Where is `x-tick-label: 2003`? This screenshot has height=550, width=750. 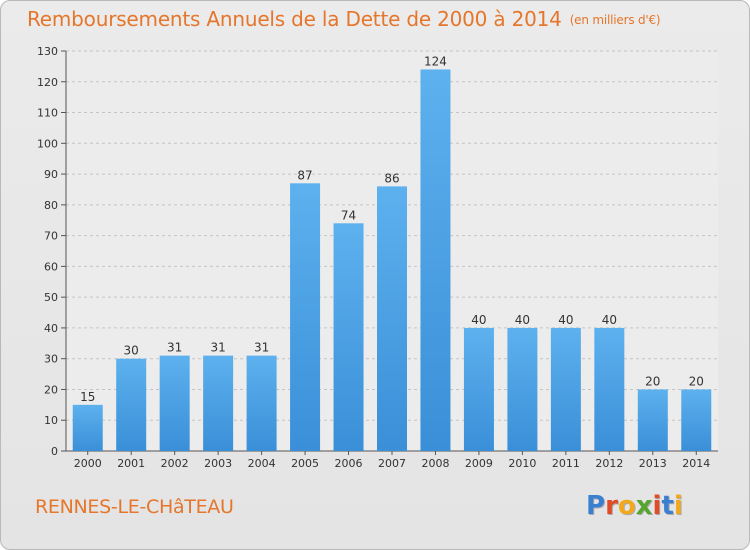 x-tick-label: 2003 is located at coordinates (218, 463).